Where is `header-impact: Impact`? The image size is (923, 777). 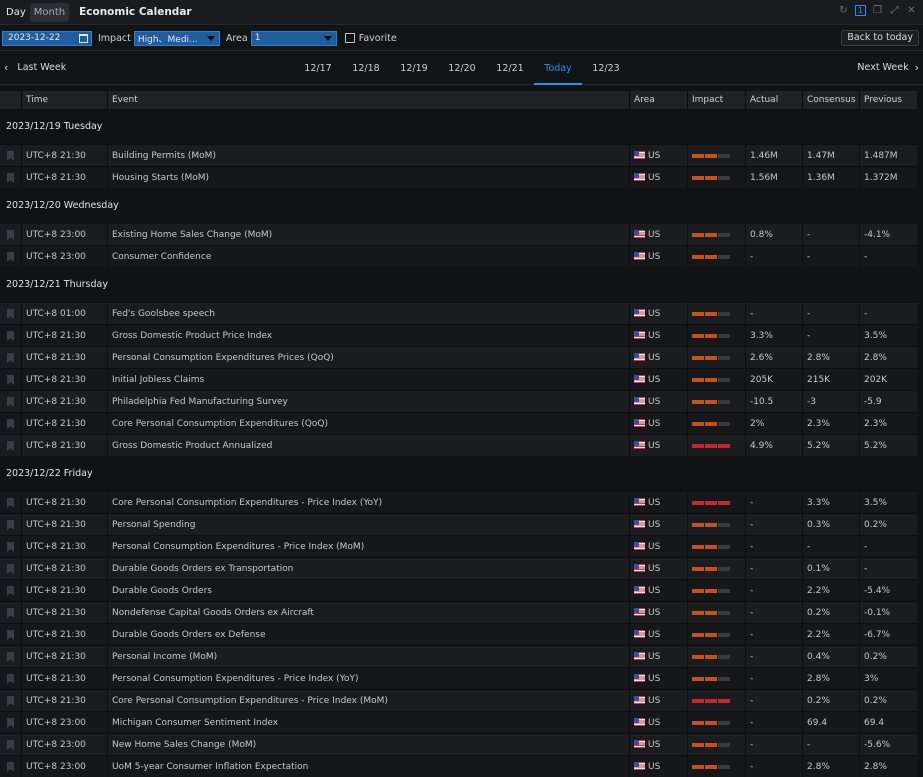 header-impact: Impact is located at coordinates (716, 100).